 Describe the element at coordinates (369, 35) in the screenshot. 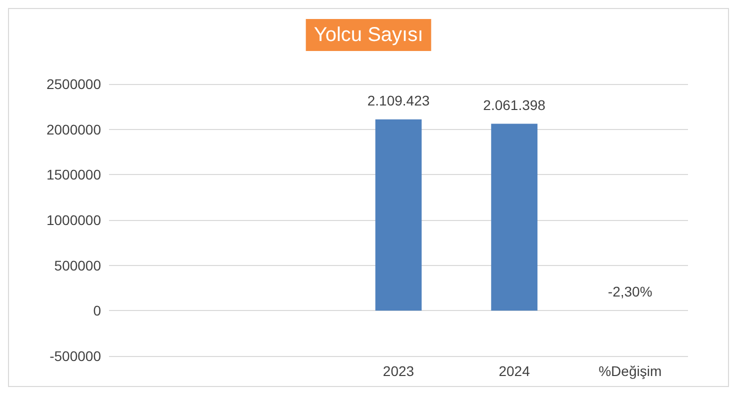

I see `chart-title: Yolcu Sayısı` at that location.